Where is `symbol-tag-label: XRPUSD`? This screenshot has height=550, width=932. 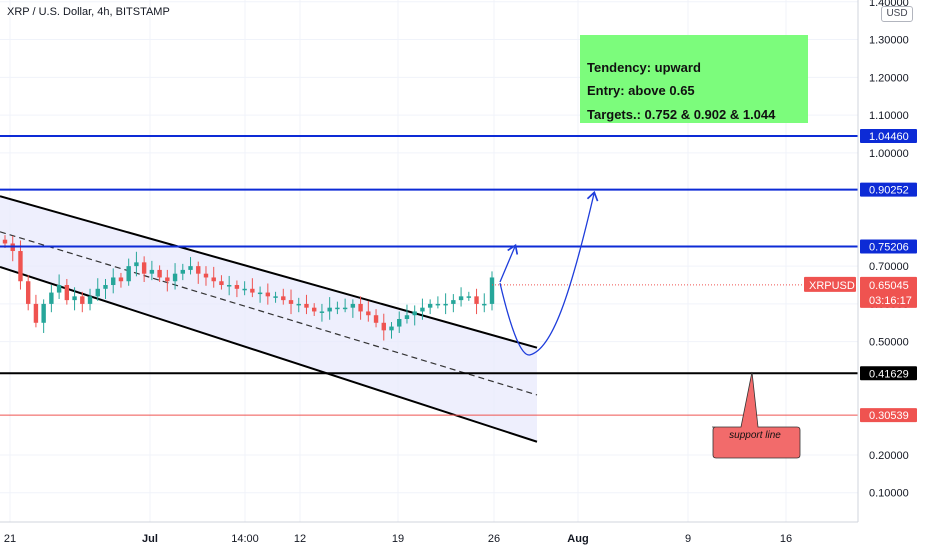 symbol-tag-label: XRPUSD is located at coordinates (832, 286).